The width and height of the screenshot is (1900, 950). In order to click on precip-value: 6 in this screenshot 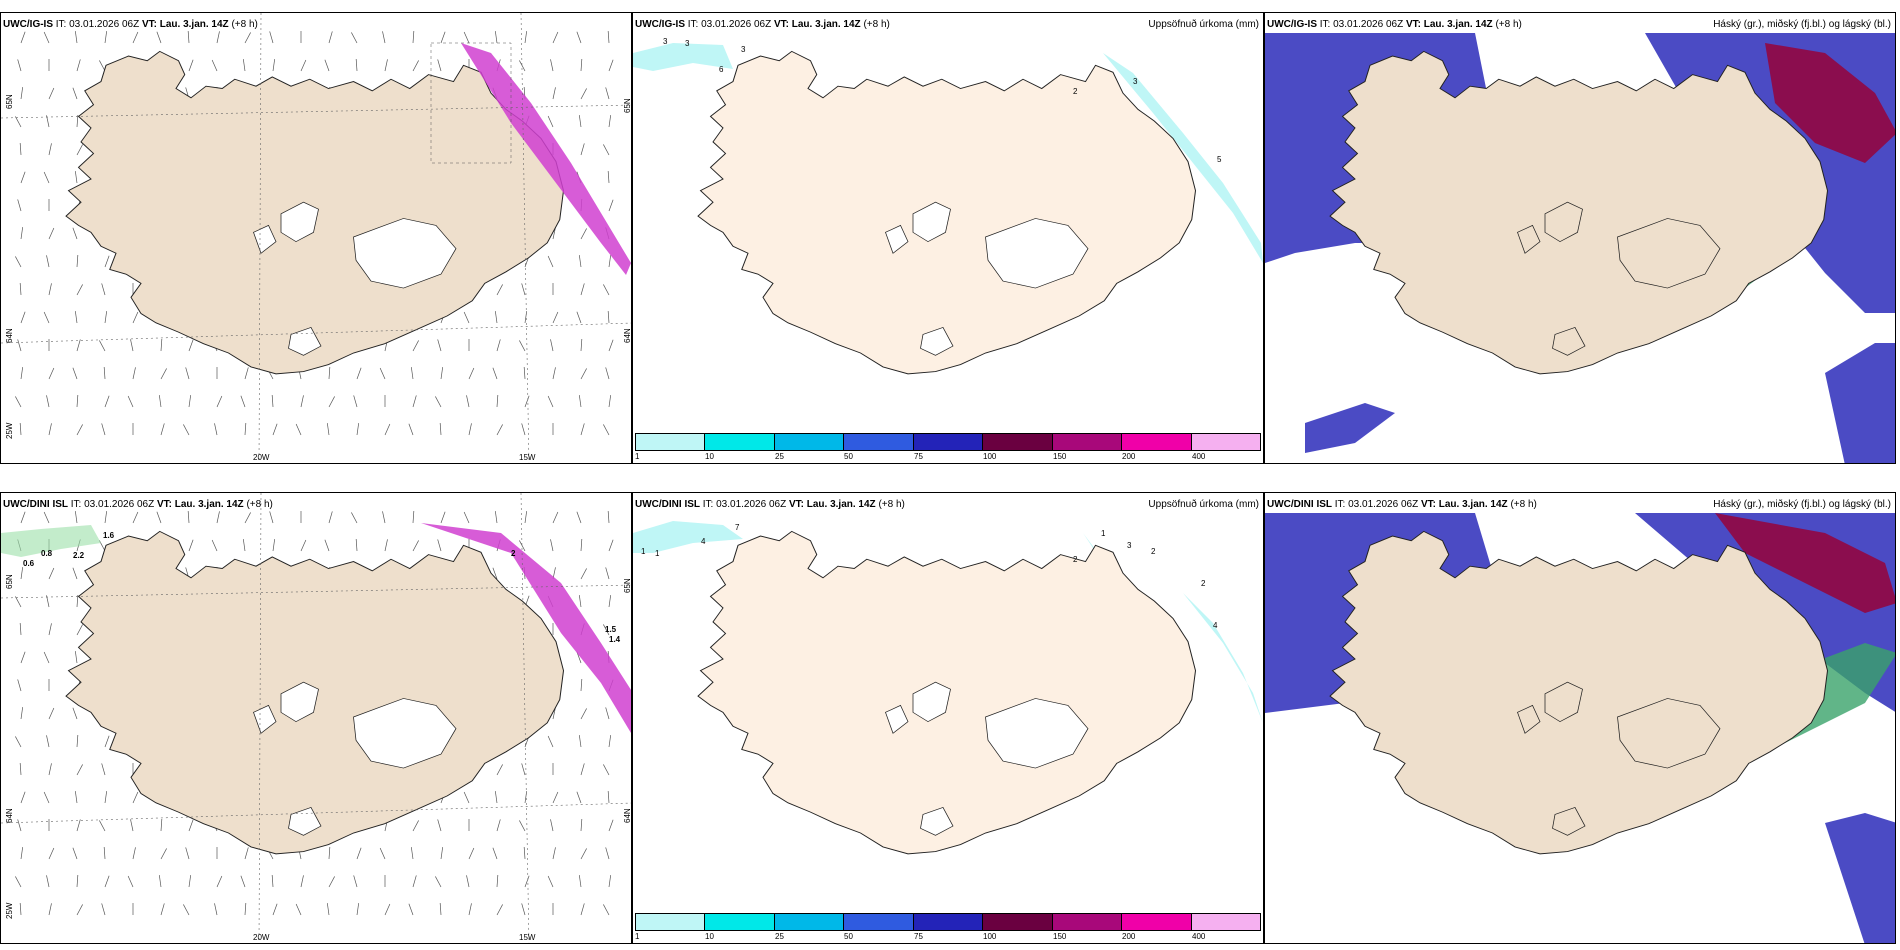, I will do `click(721, 69)`.